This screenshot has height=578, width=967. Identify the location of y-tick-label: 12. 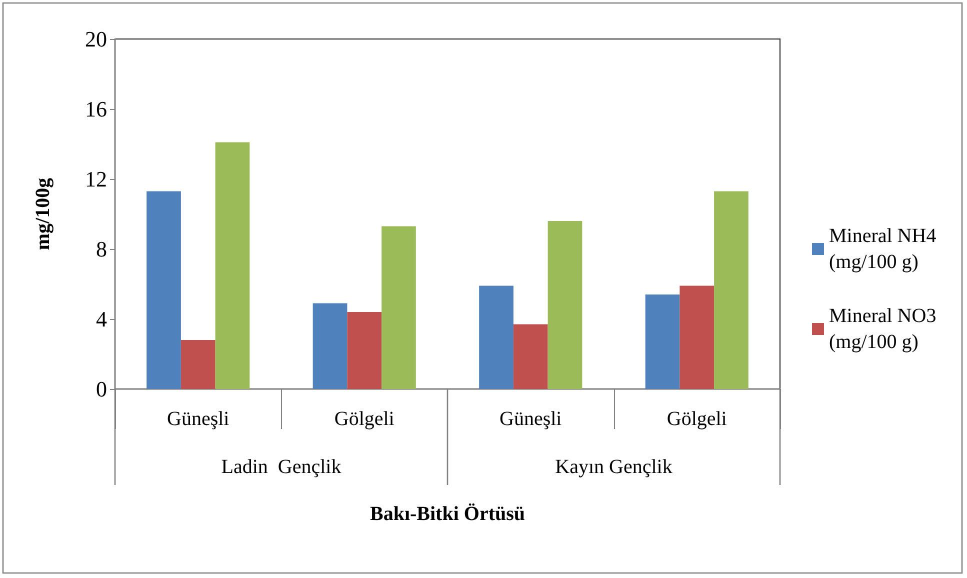
(96, 179).